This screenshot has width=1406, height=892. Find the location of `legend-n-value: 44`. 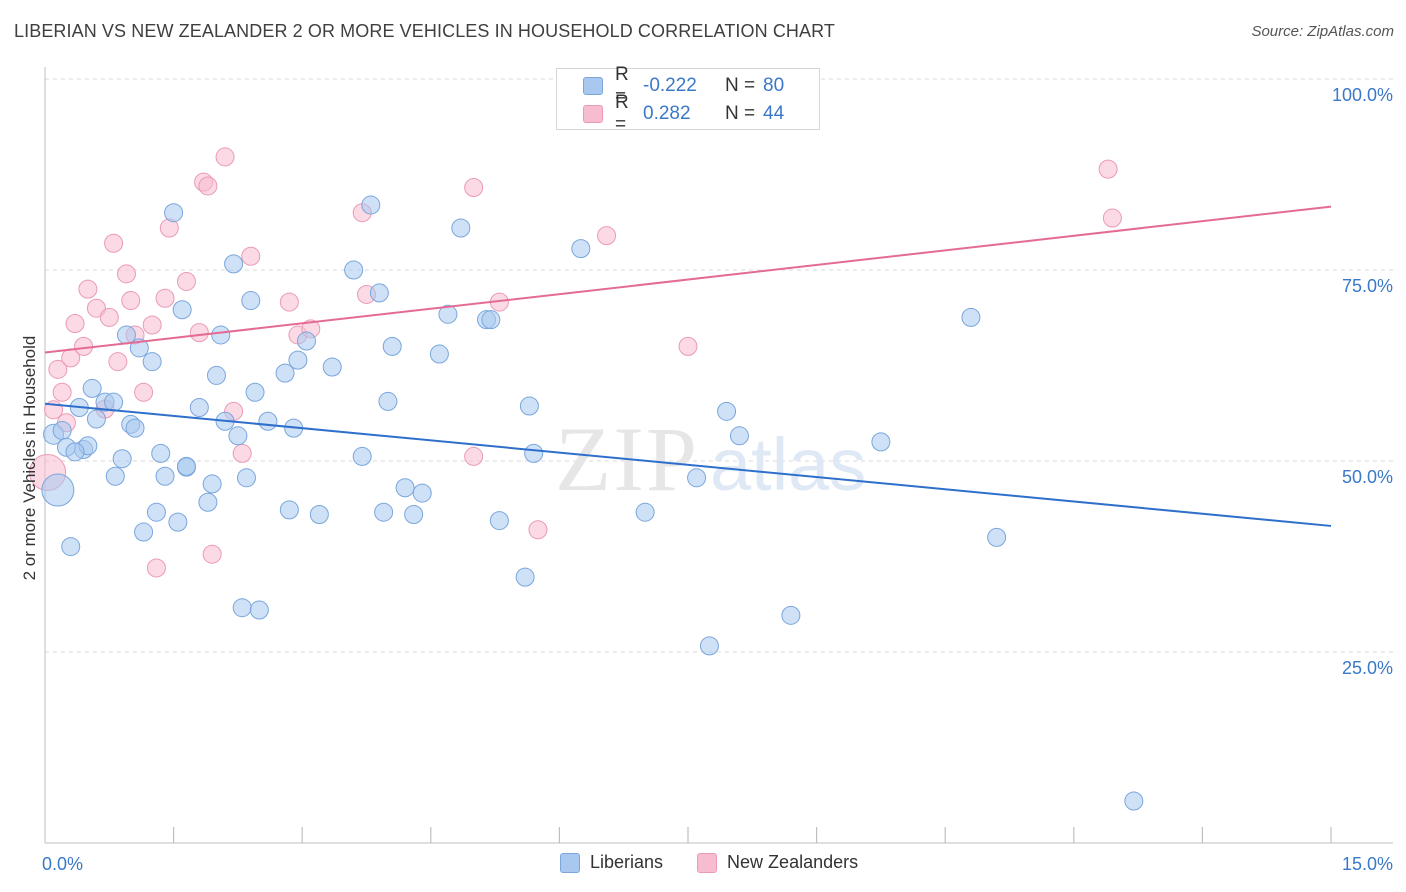

legend-n-value: 44 is located at coordinates (774, 113).